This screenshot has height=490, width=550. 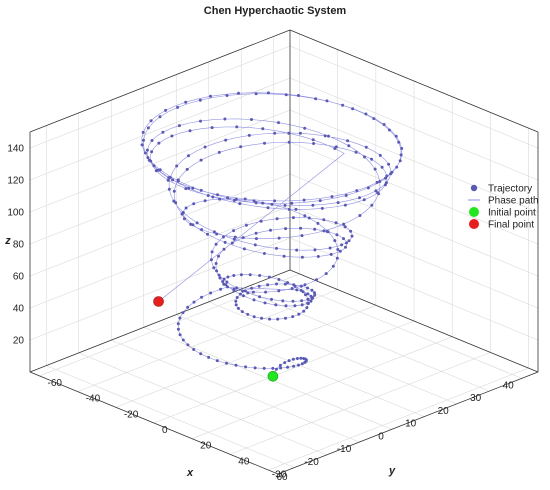 What do you see at coordinates (510, 189) in the screenshot?
I see `legend-label-trajectory: Trajectory` at bounding box center [510, 189].